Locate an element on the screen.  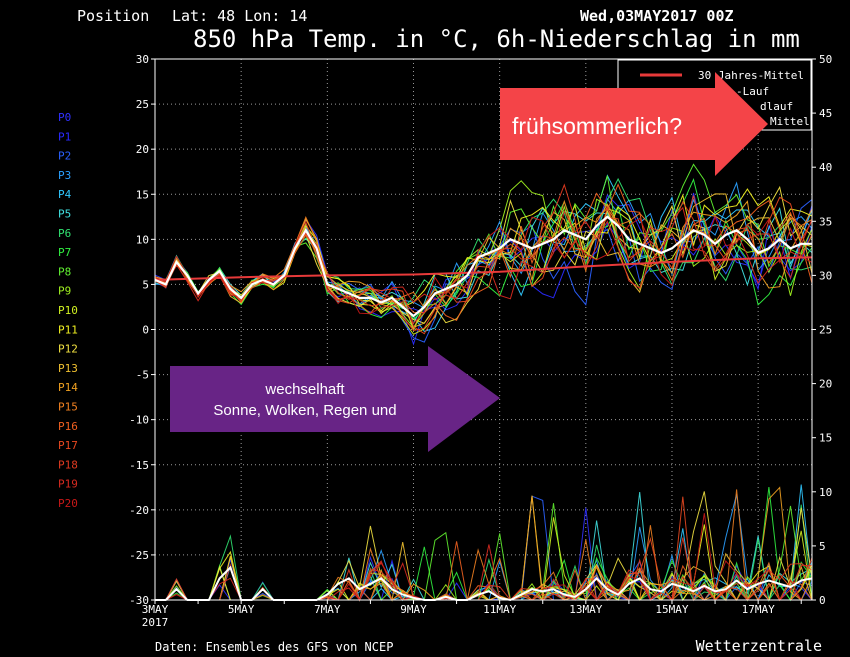
wechselhaft-line2: Sonne, Wolken, Regen und is located at coordinates (304, 410).